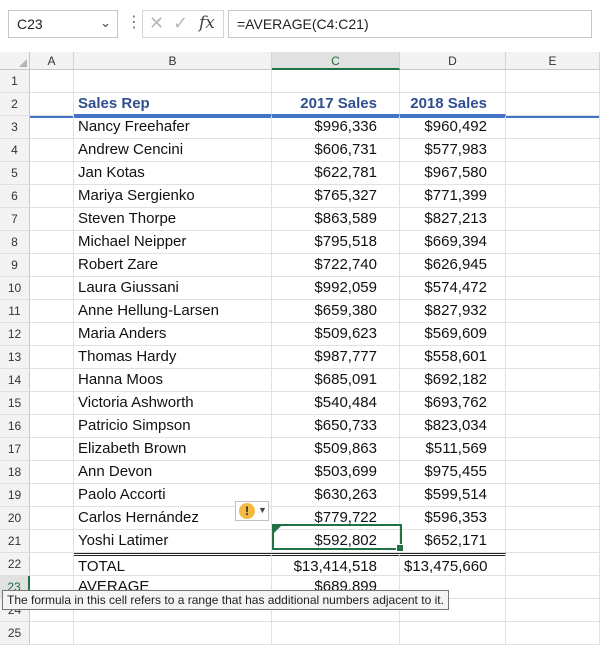  What do you see at coordinates (453, 380) in the screenshot?
I see `cell-d: $692,182` at bounding box center [453, 380].